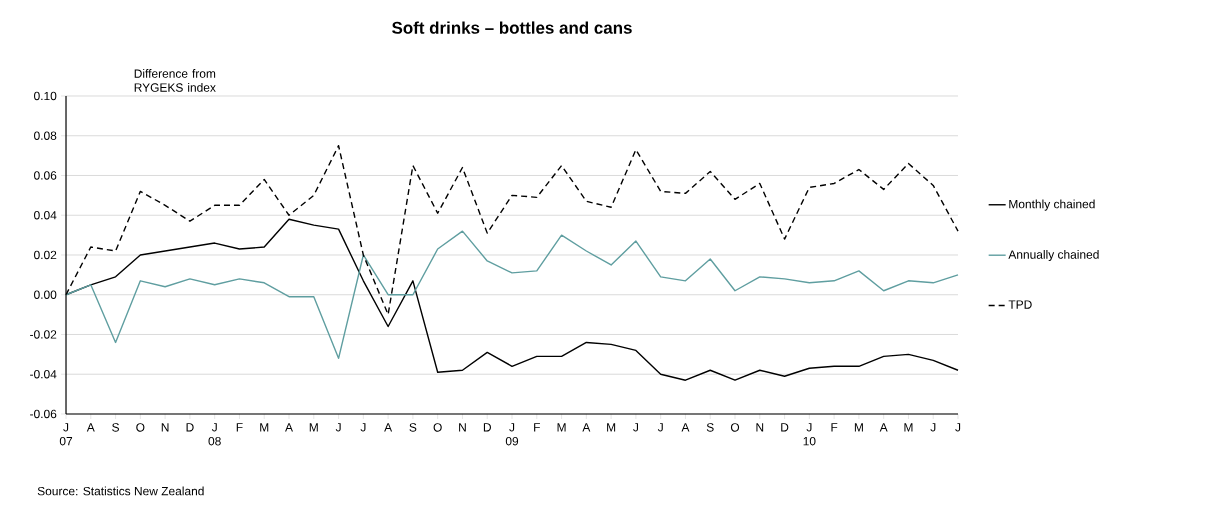 The height and width of the screenshot is (505, 1213). Describe the element at coordinates (1052, 205) in the screenshot. I see `legend-label: Monthly chained` at that location.